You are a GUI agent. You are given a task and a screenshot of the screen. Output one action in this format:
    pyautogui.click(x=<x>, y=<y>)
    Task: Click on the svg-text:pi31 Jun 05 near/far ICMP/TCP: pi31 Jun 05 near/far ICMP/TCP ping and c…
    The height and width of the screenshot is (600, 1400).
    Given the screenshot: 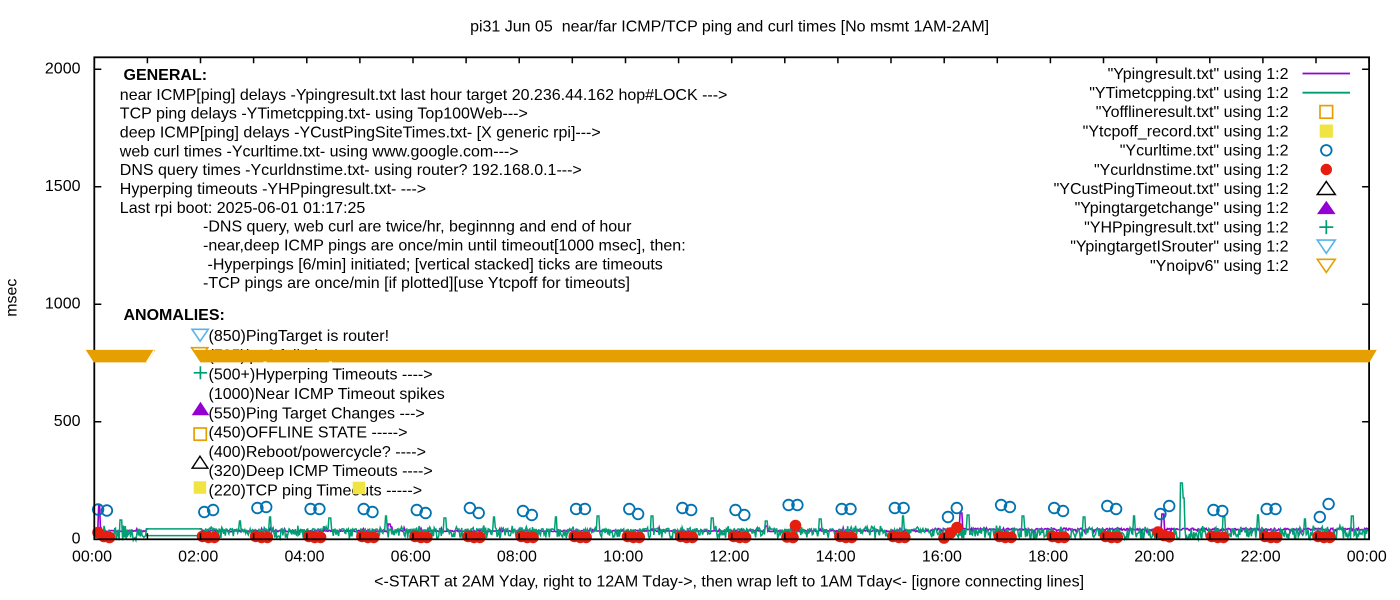 What is the action you would take?
    pyautogui.click(x=729, y=27)
    